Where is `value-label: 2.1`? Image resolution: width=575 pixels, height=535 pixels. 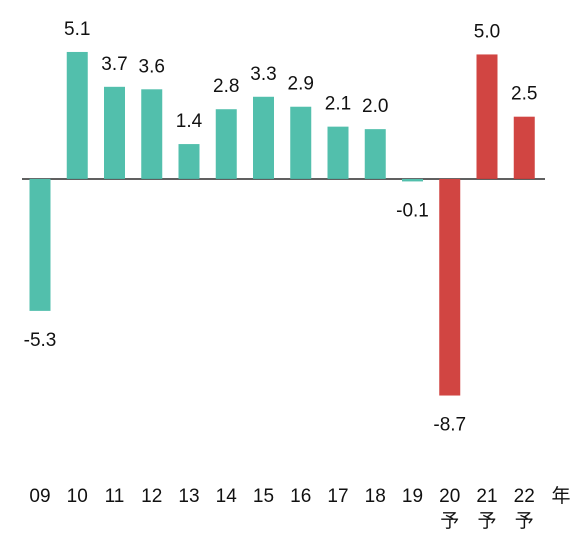 value-label: 2.1 is located at coordinates (338, 104).